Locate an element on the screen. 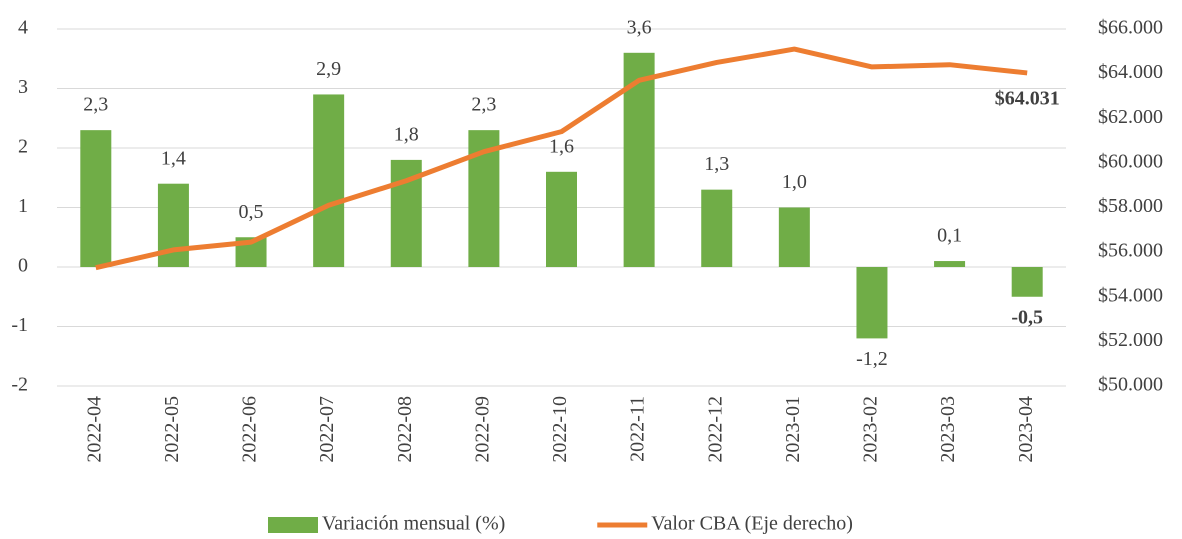 The height and width of the screenshot is (539, 1182). x-tick-label: 2022-07 is located at coordinates (327, 429).